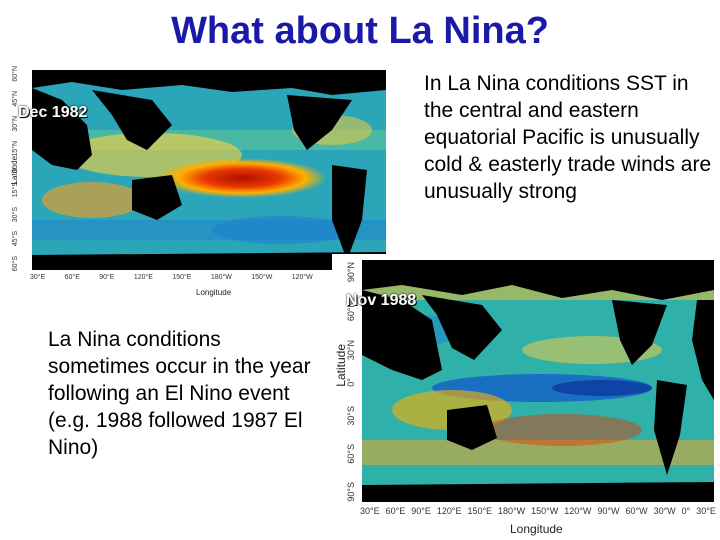 The height and width of the screenshot is (540, 720). Describe the element at coordinates (636, 511) in the screenshot. I see `map2-longitude-tick: 60°W` at that location.